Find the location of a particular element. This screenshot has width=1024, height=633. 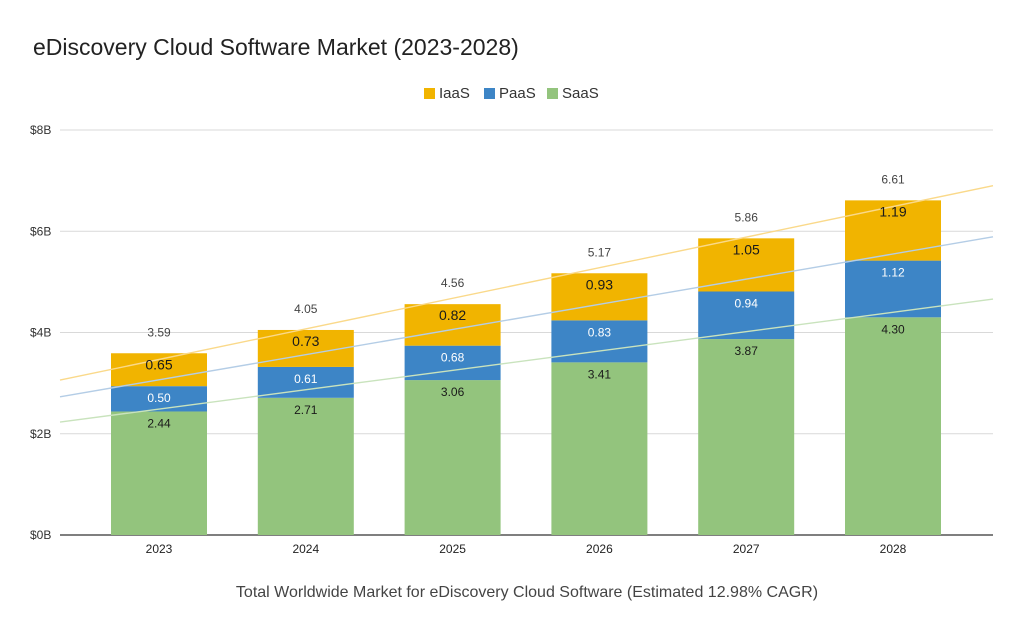

legend-label: SaaS is located at coordinates (580, 93).